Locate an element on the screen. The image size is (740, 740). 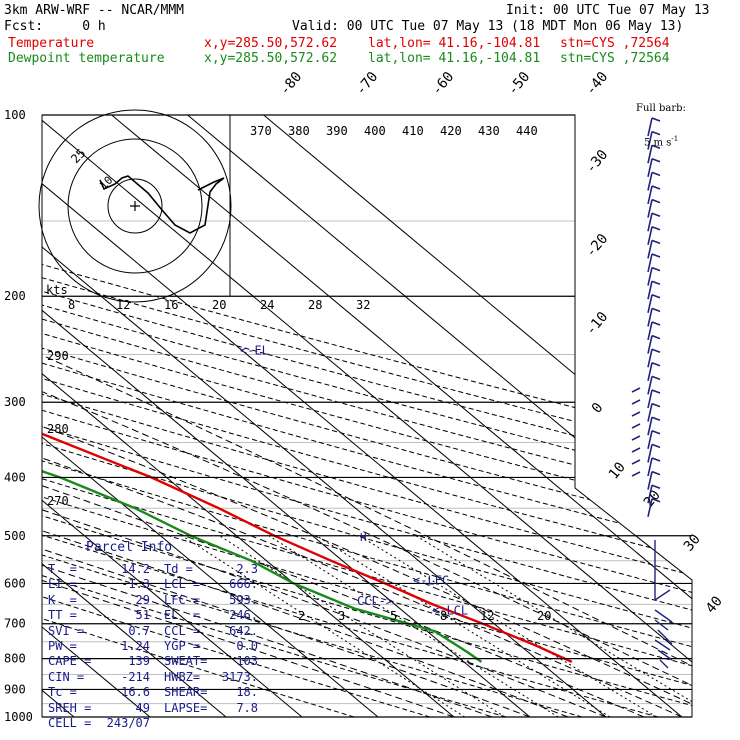
mixing-bottom-label: 5 is located at coordinates (393, 616).